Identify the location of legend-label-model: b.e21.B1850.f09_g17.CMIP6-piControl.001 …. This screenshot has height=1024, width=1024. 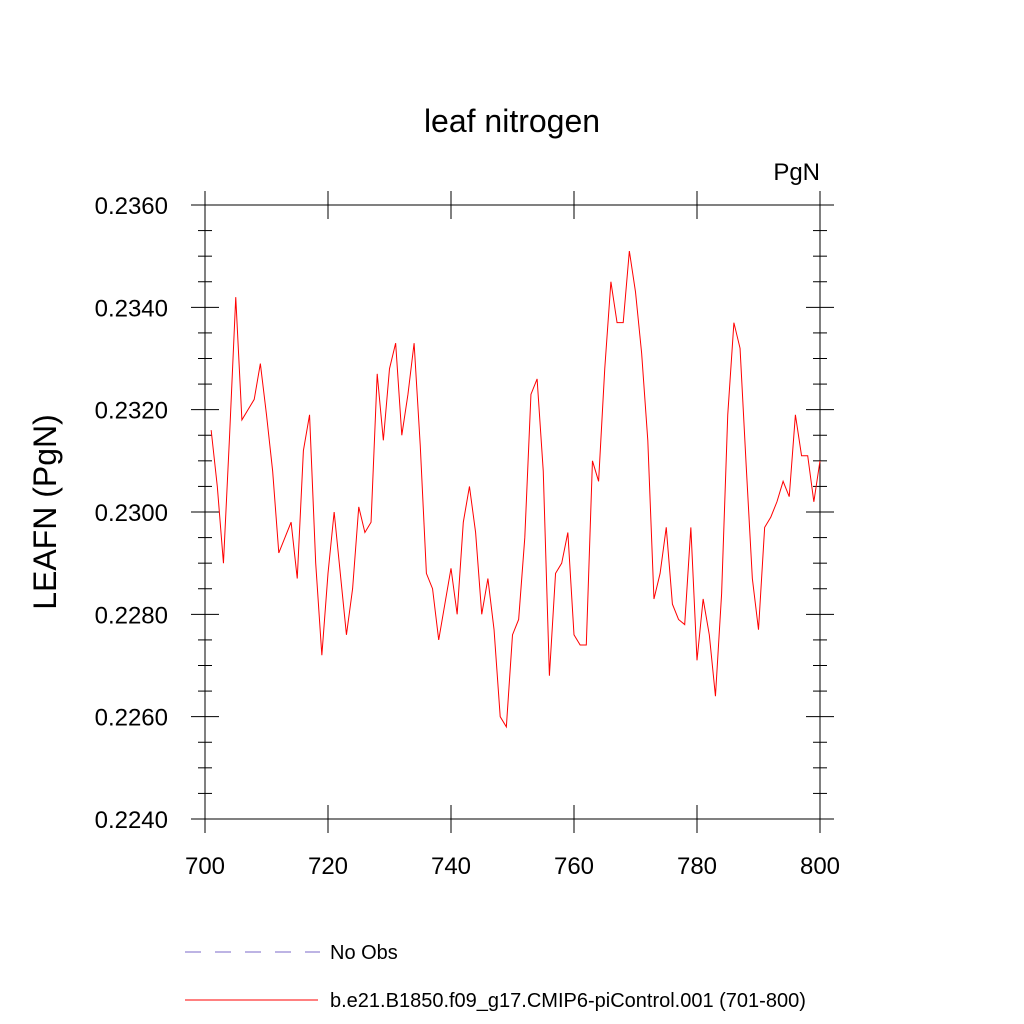
(568, 1001).